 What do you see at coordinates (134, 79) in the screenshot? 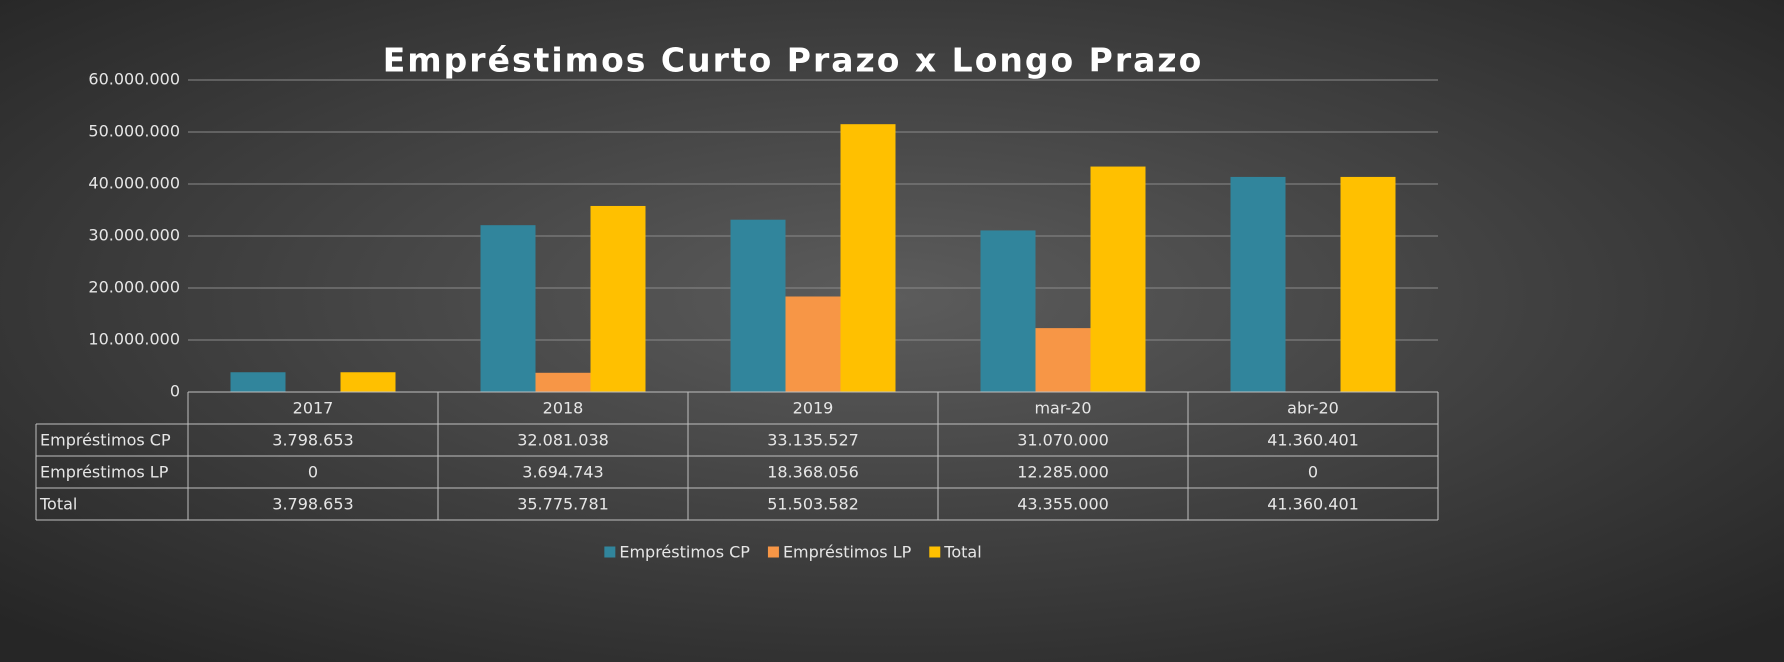
I see `y-tick-label: 60.000.000` at bounding box center [134, 79].